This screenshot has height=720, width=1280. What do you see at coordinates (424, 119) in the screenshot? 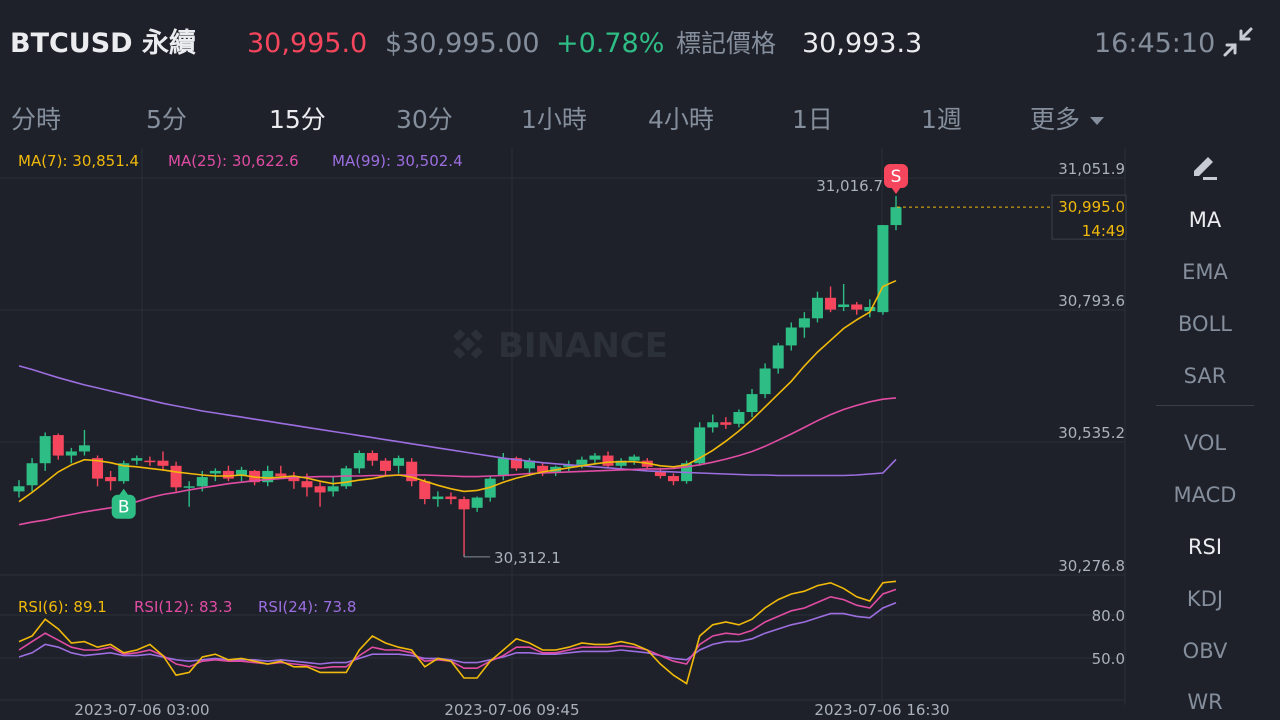
I see `tab-30m: 30分` at bounding box center [424, 119].